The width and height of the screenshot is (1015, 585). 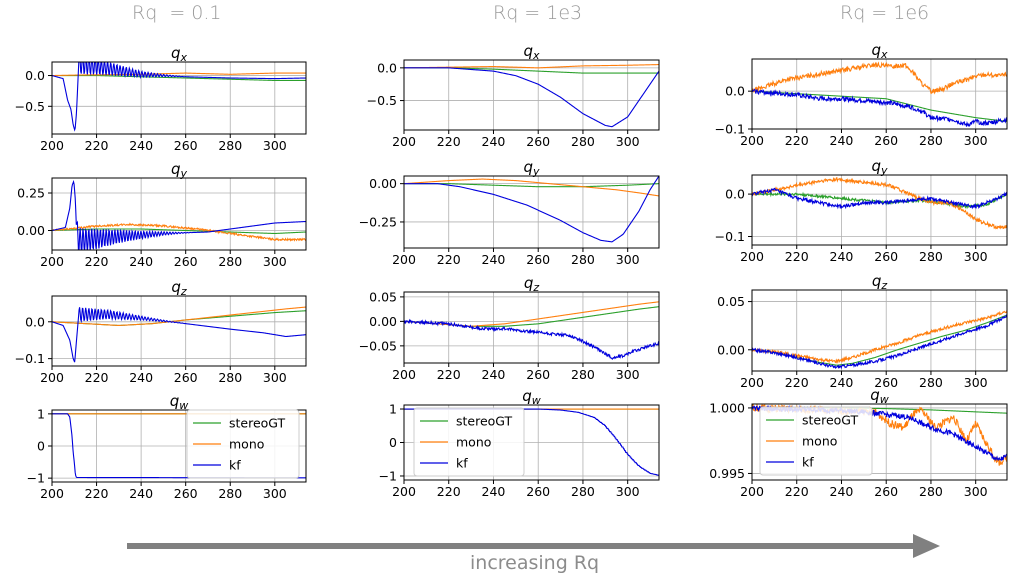 I want to click on panel-rq-1e3-qz: 200 220 240 260 280 300 0.05 0.00 −0.05 qz, so click(x=509, y=328).